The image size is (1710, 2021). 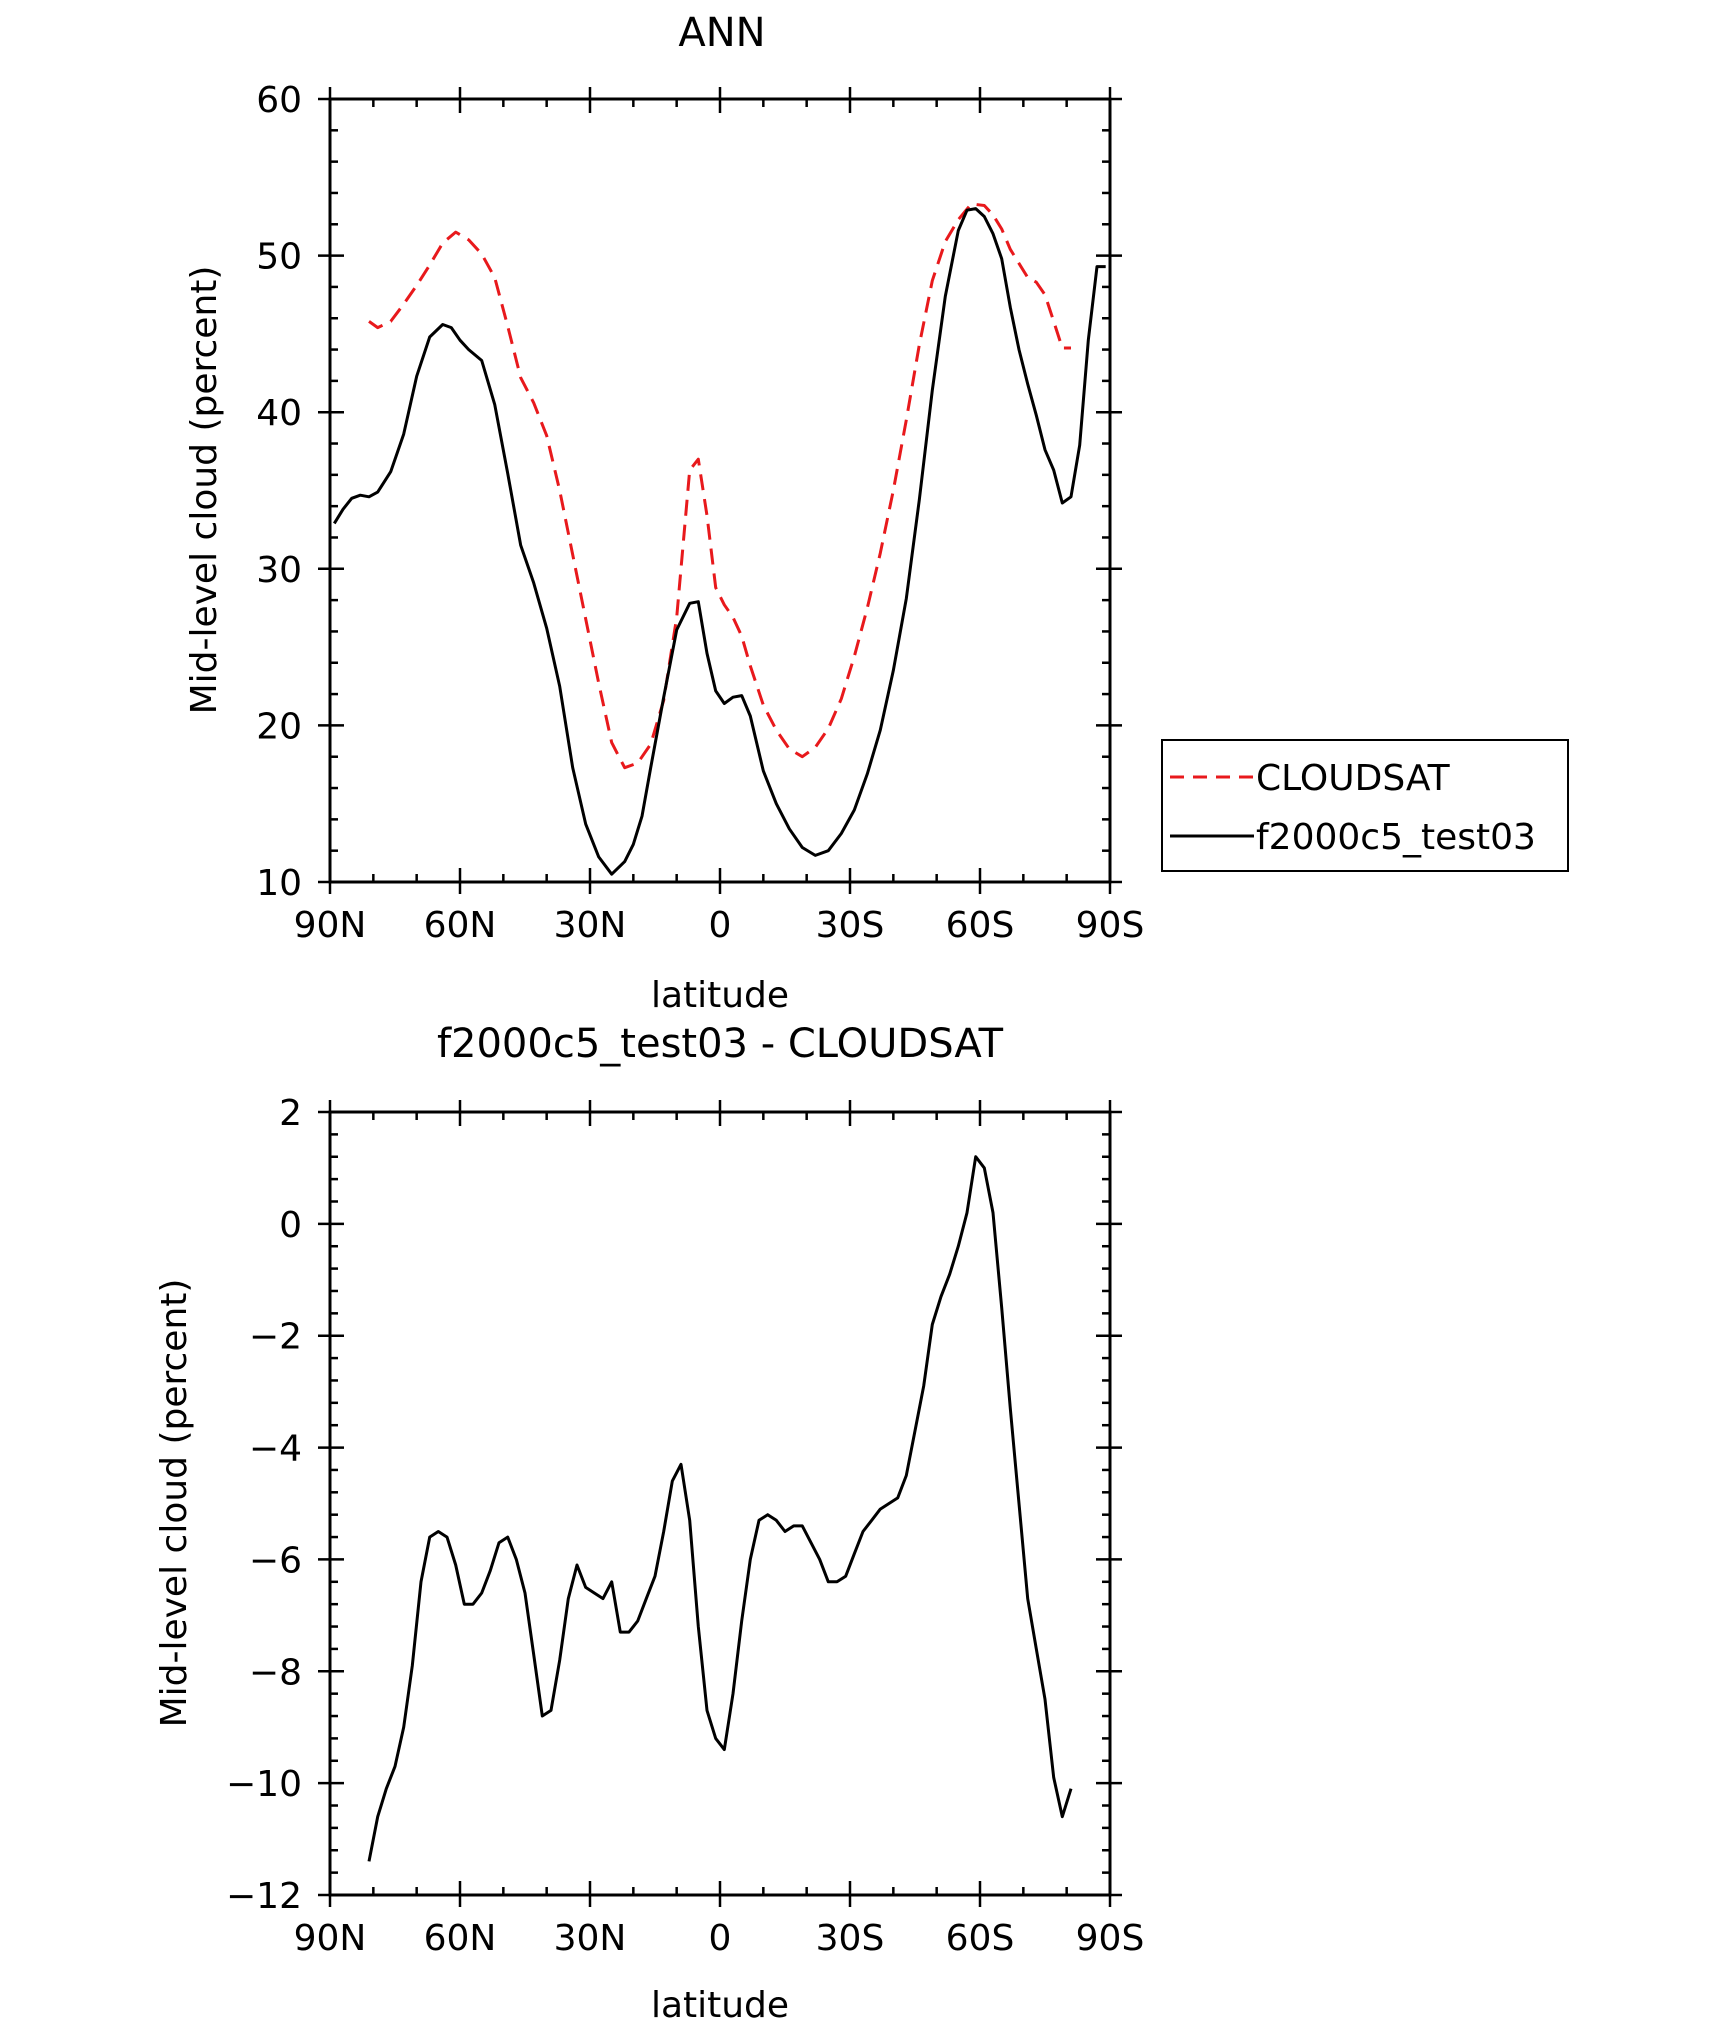 I want to click on top-y-axis-label: Mid-level cloud (percent), so click(x=204, y=490).